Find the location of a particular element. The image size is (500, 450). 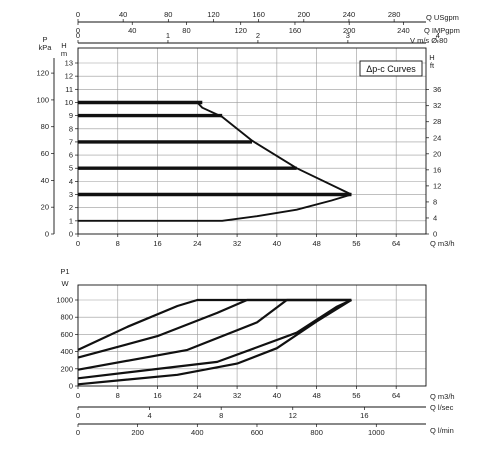

x-tick-label: 64 is located at coordinates (396, 395).